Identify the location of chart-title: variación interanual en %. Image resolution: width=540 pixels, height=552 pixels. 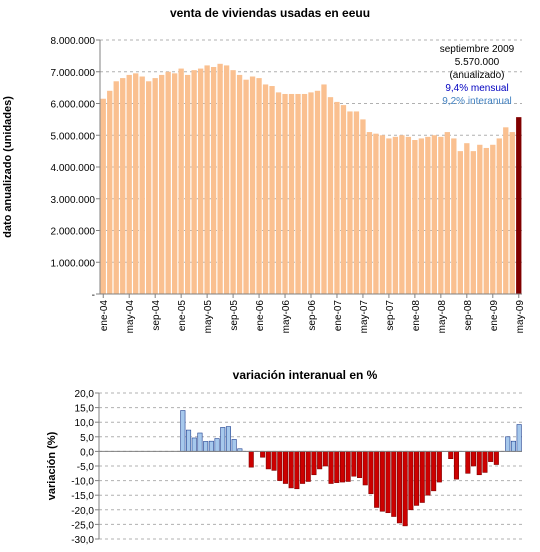
(305, 375).